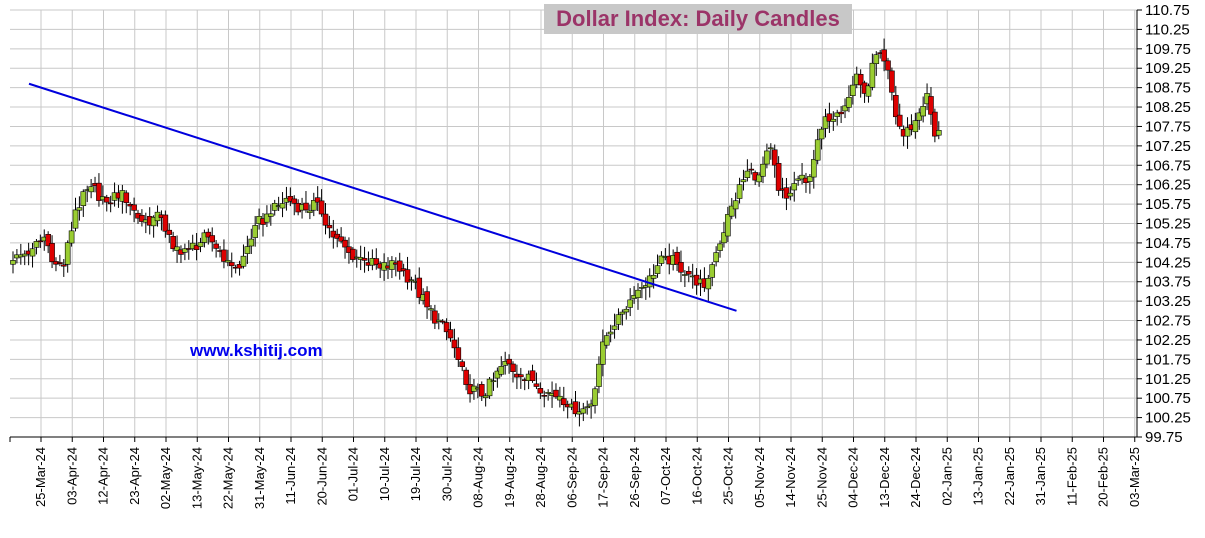 Image resolution: width=1205 pixels, height=538 pixels. Describe the element at coordinates (259, 478) in the screenshot. I see `x-tick-label: 31-May-24` at that location.